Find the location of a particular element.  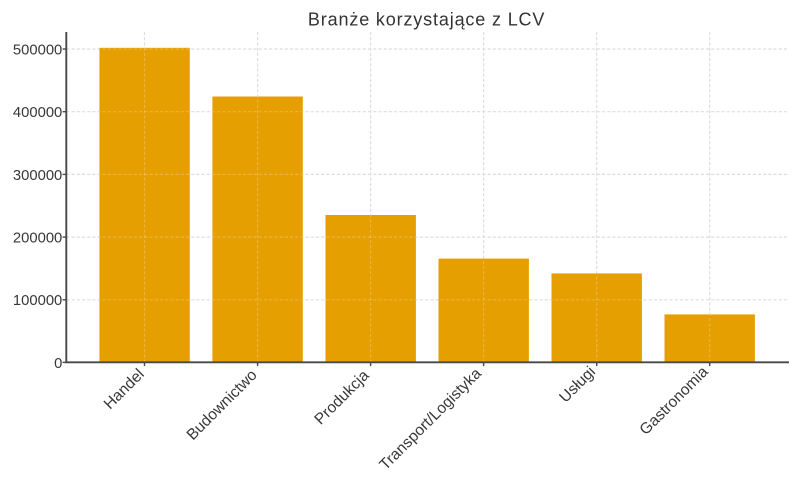

svg-text: 0 is located at coordinates (58, 364).